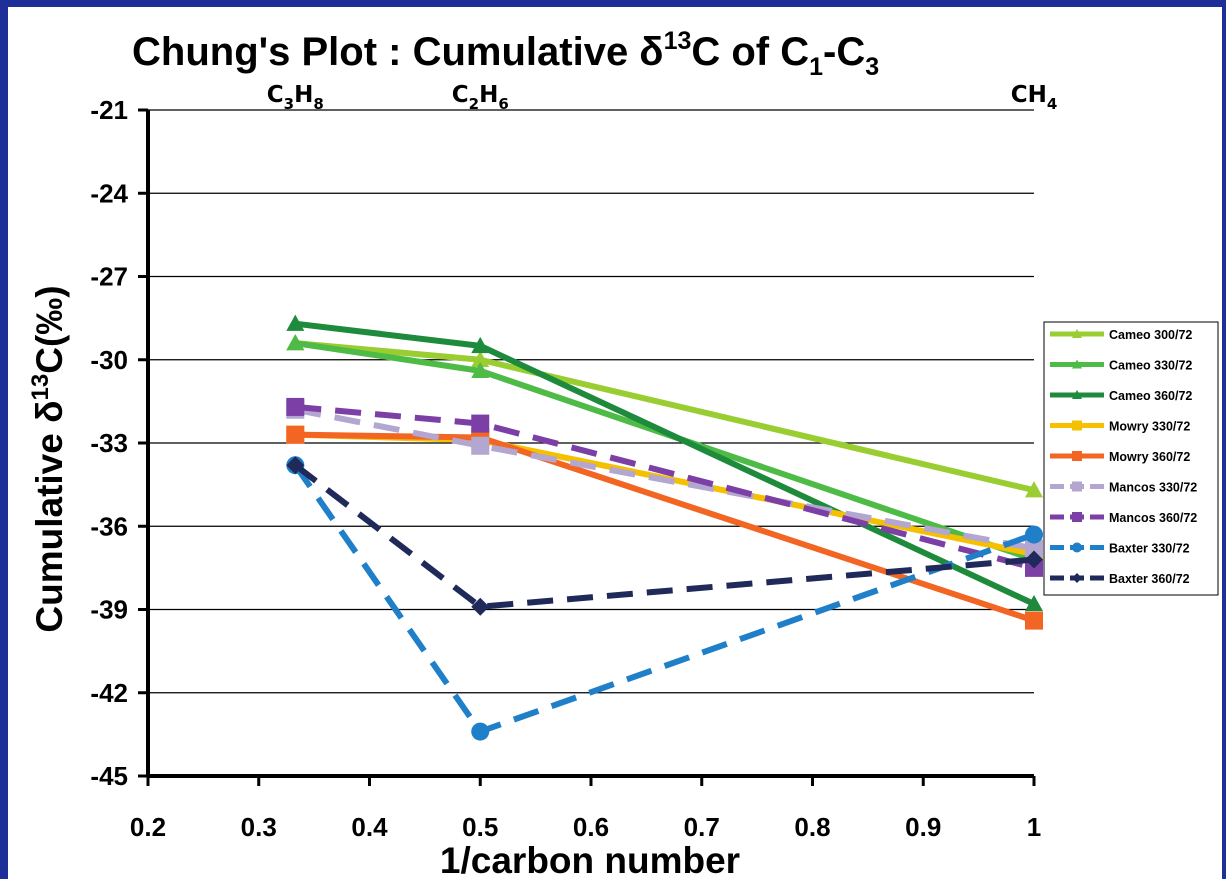 Image resolution: width=1226 pixels, height=879 pixels. What do you see at coordinates (662, 97) in the screenshot?
I see `molecule-labels: C3H8 C2H6 CH4` at bounding box center [662, 97].